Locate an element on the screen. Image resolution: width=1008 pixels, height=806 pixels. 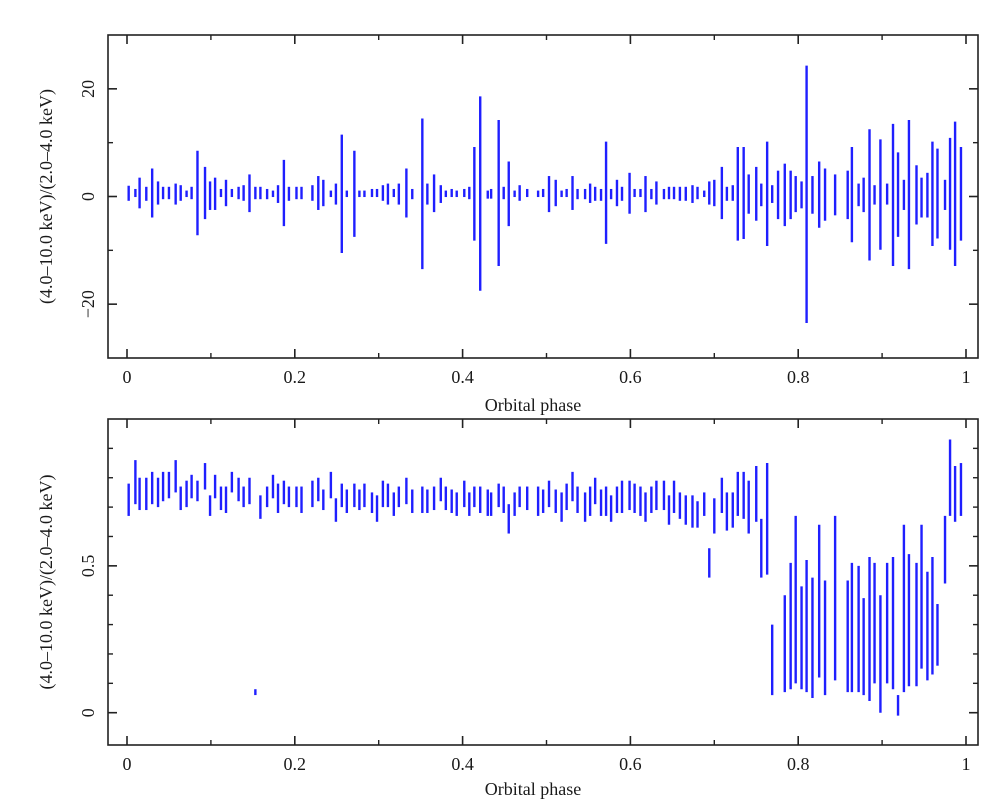
y-tick-label: −20 is located at coordinates (88, 304).